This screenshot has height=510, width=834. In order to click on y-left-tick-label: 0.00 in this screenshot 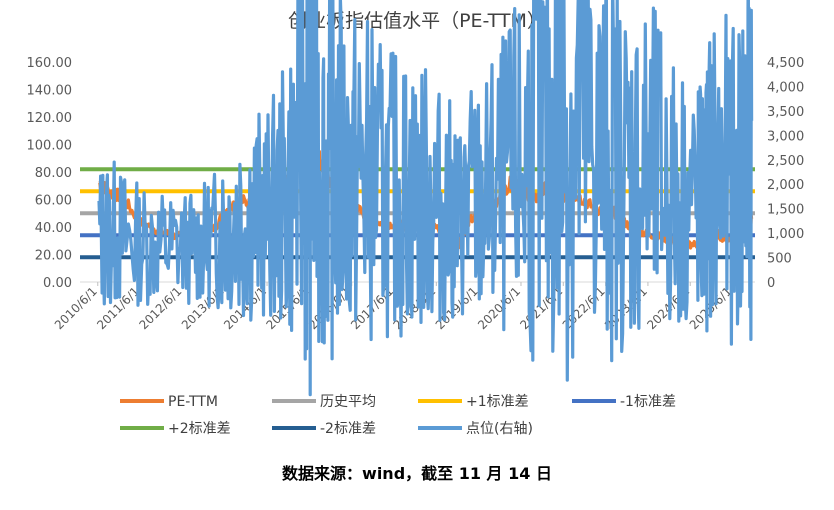, I will do `click(57, 283)`.